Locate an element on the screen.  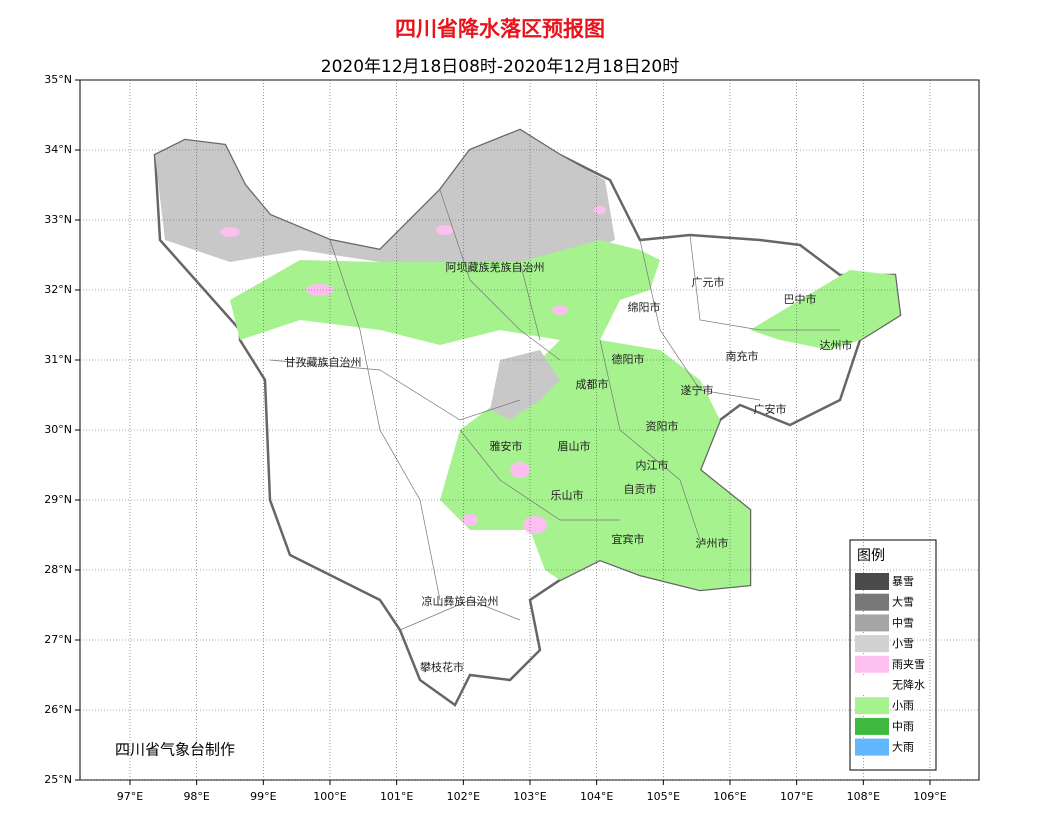
legend-label: 小雪 is located at coordinates (903, 643).